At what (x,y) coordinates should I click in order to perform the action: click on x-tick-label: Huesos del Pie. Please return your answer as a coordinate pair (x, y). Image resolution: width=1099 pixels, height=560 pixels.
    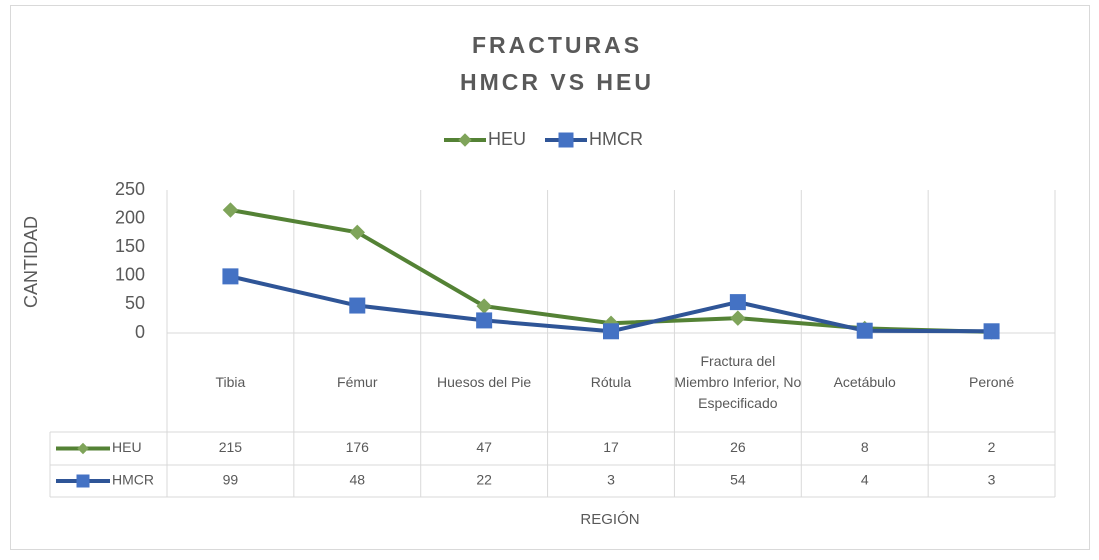
    Looking at the image, I should click on (484, 382).